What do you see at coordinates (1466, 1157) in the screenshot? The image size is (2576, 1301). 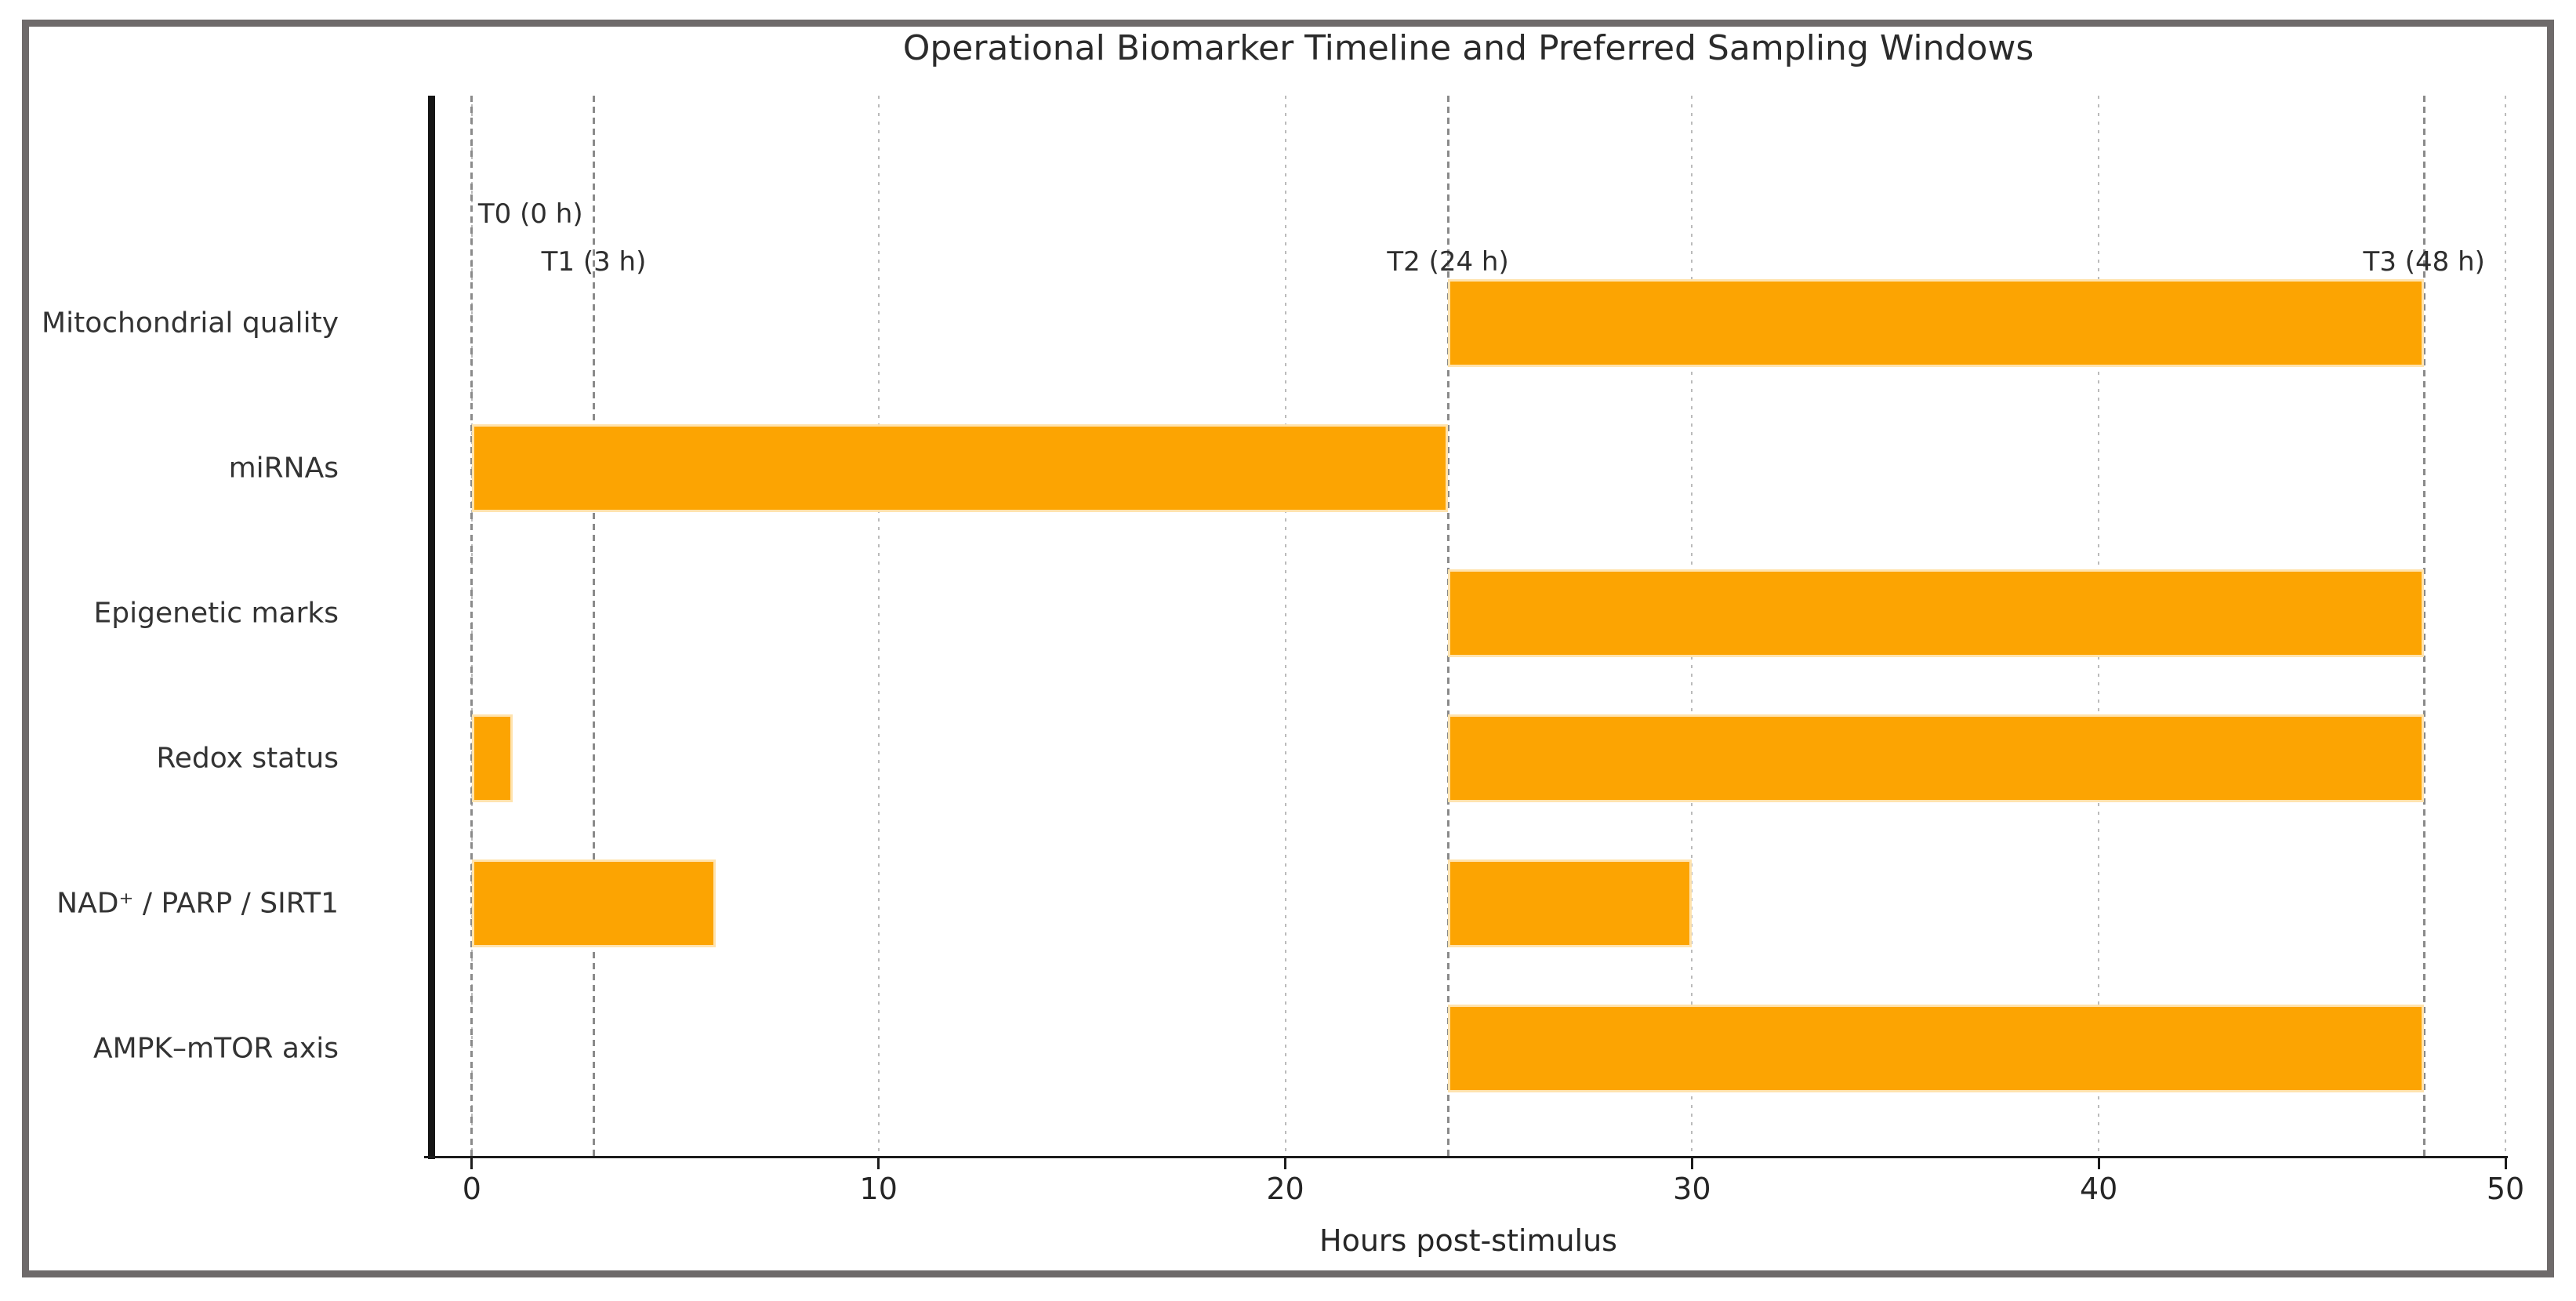 I see `x-axis-spine` at bounding box center [1466, 1157].